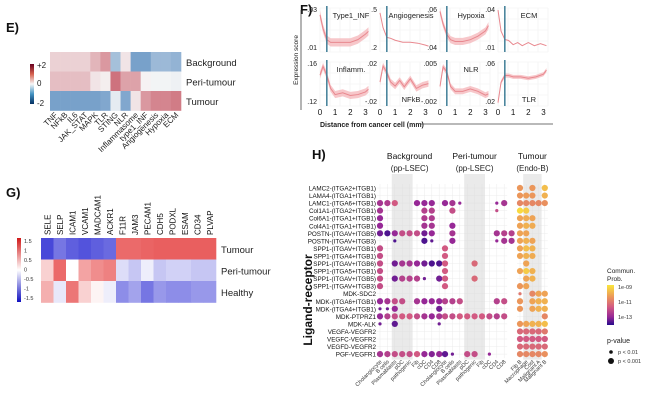 The width and height of the screenshot is (650, 402). What do you see at coordinates (39, 83) in the screenshot?
I see `colorbar-tick: 0` at bounding box center [39, 83].